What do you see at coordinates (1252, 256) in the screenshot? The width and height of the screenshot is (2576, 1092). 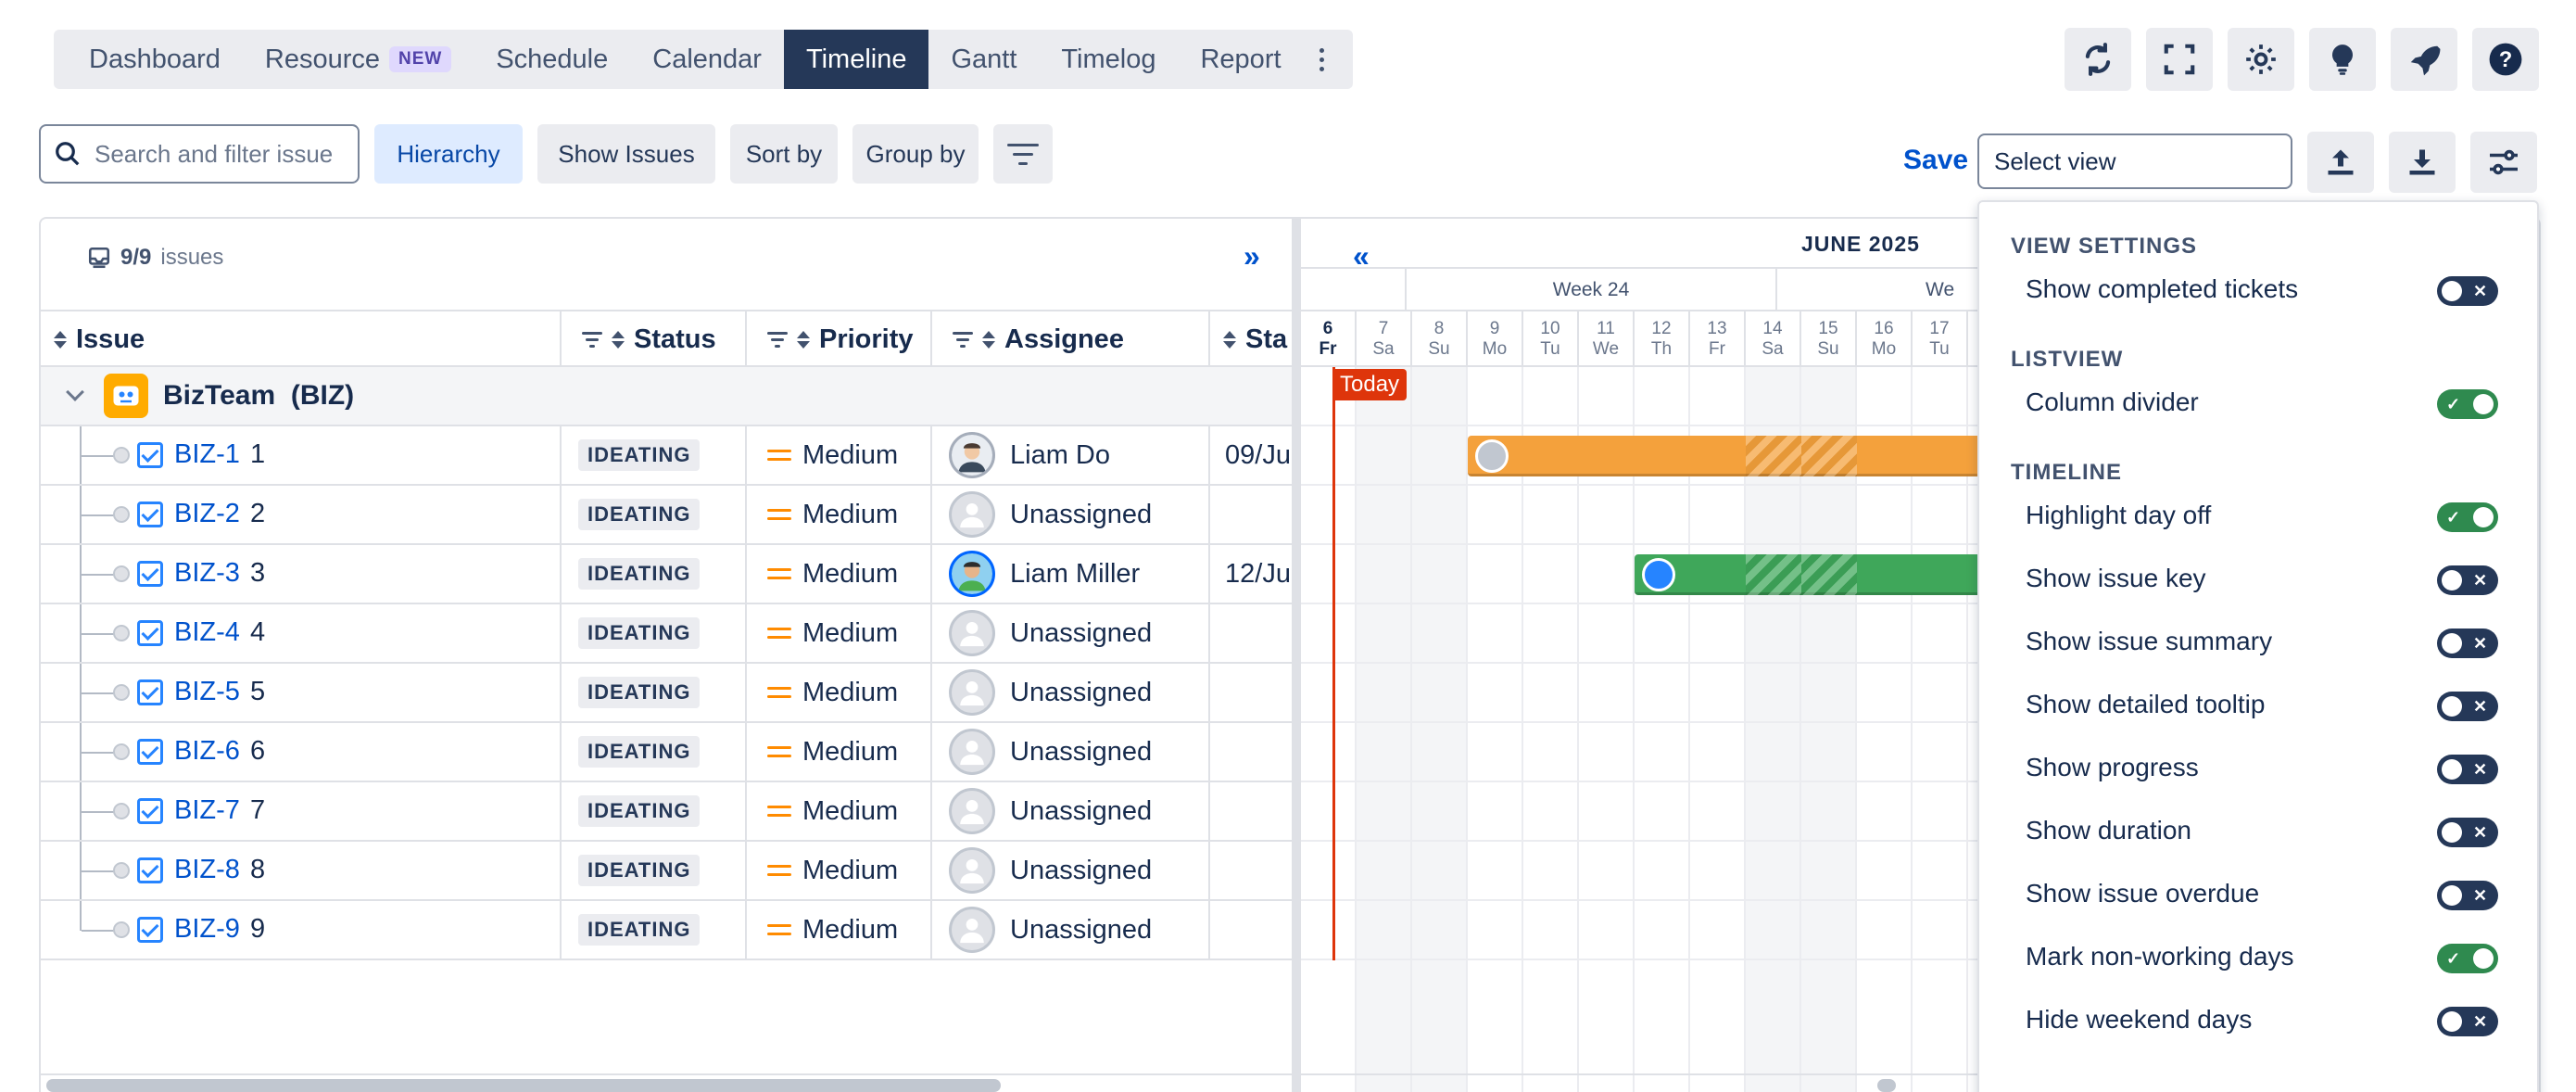 I see `collapse-list-button: »` at bounding box center [1252, 256].